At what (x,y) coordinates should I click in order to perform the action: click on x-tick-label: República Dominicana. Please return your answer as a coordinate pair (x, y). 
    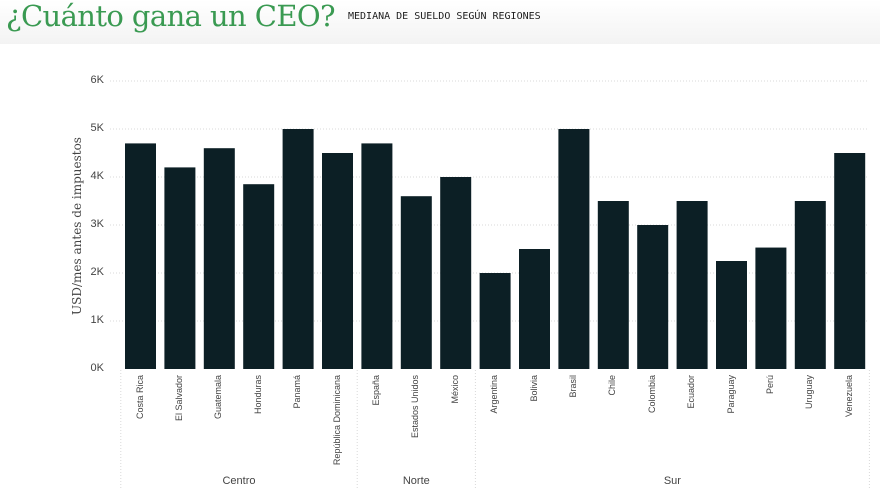
    Looking at the image, I should click on (336, 420).